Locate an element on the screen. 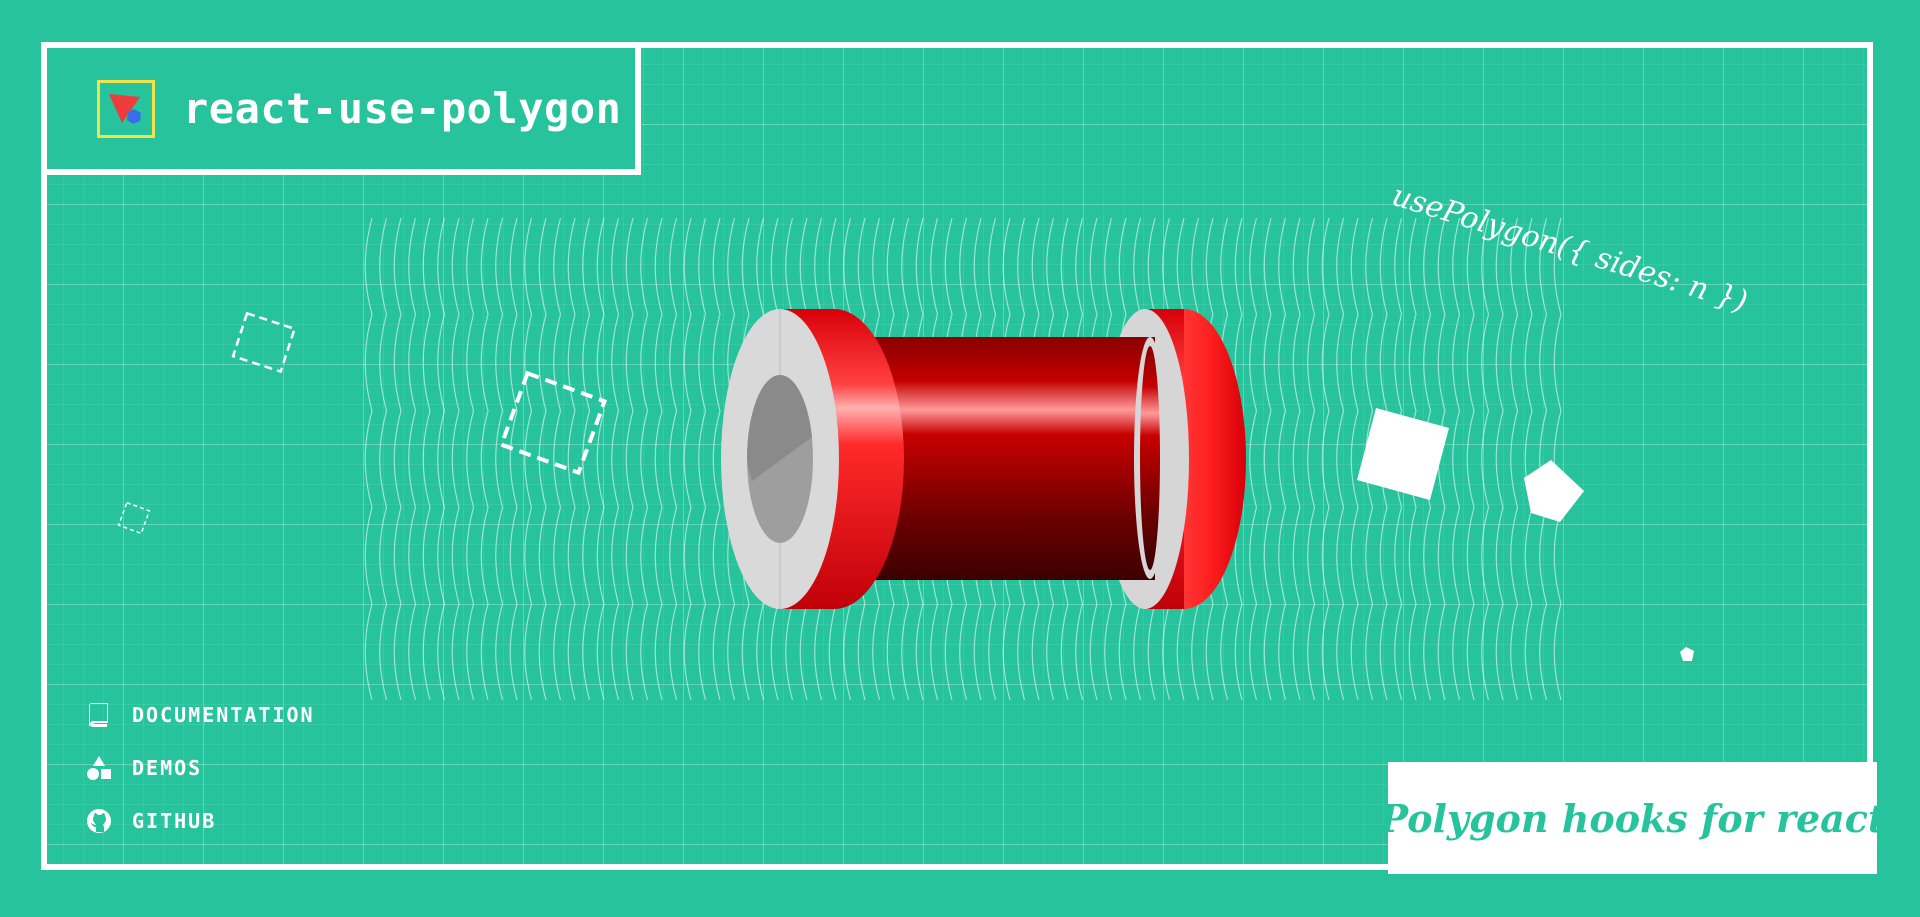 The image size is (1920, 917). nav-documentation-link: DOCUMENTATION is located at coordinates (200, 714).